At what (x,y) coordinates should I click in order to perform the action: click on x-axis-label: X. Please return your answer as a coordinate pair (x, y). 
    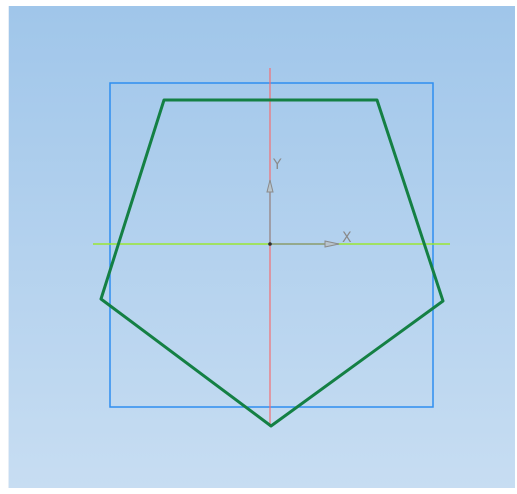
    Looking at the image, I should click on (347, 238).